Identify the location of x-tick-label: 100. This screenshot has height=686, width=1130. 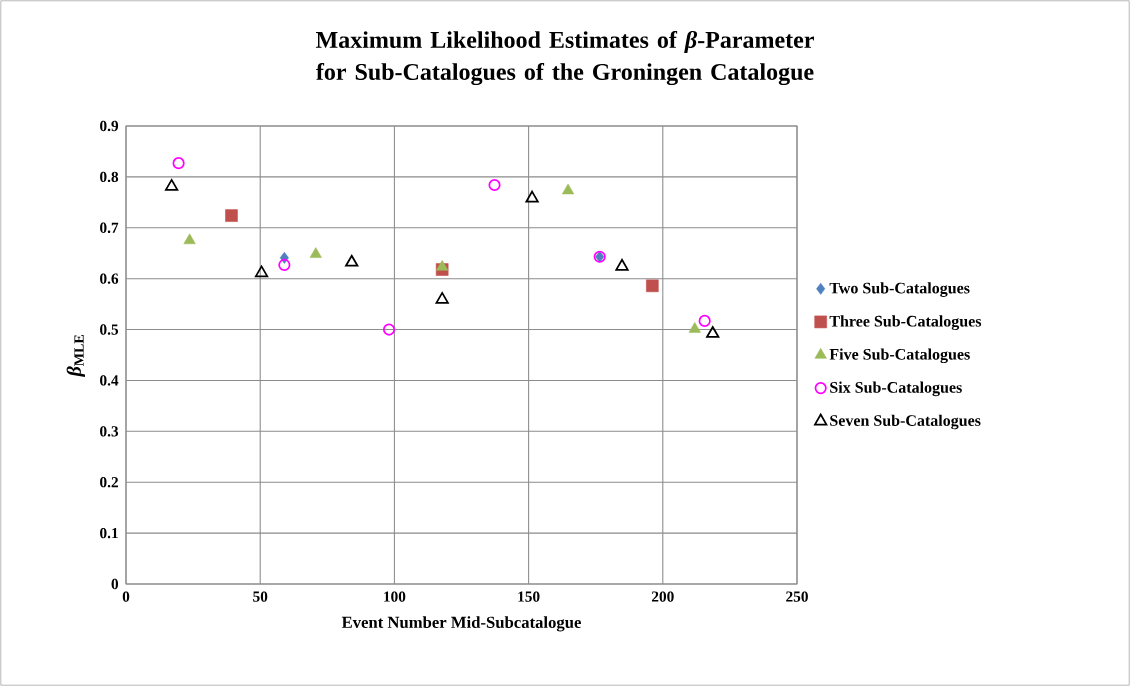
(395, 596).